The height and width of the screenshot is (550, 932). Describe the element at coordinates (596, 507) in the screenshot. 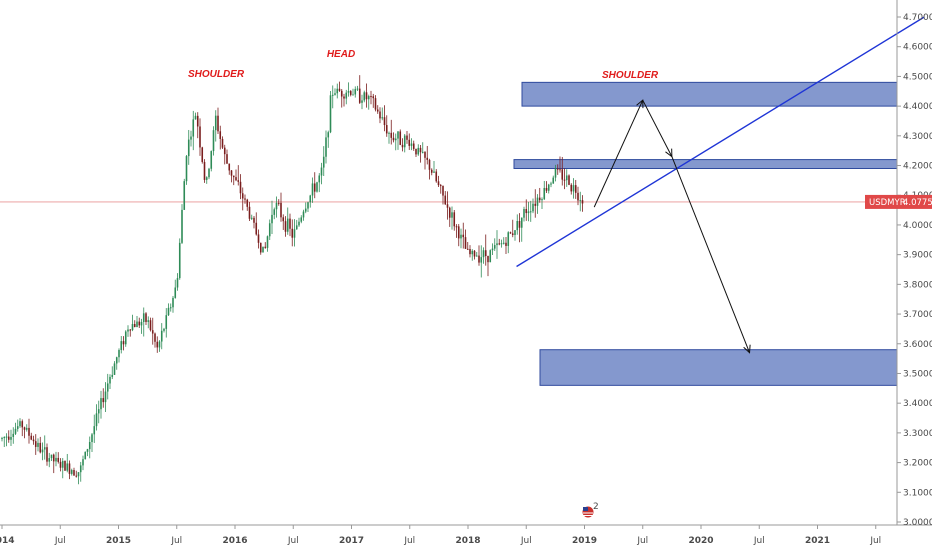

I see `event-count-badge: 2` at that location.